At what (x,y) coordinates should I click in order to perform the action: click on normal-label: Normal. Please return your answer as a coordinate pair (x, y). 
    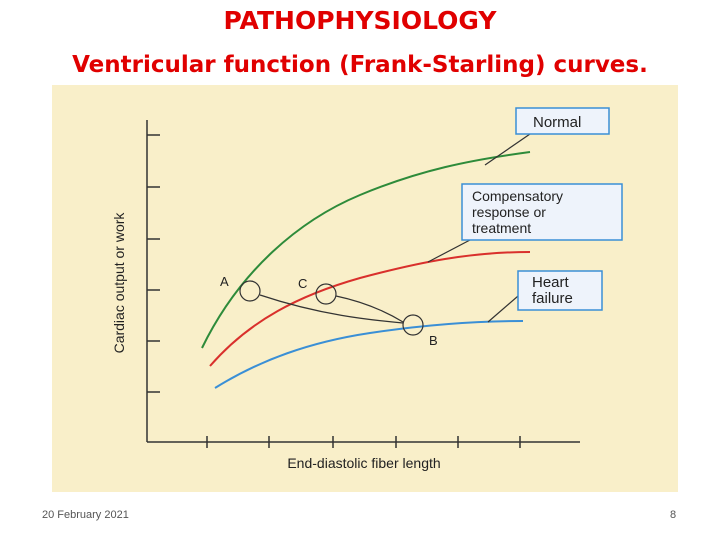
    Looking at the image, I should click on (557, 122).